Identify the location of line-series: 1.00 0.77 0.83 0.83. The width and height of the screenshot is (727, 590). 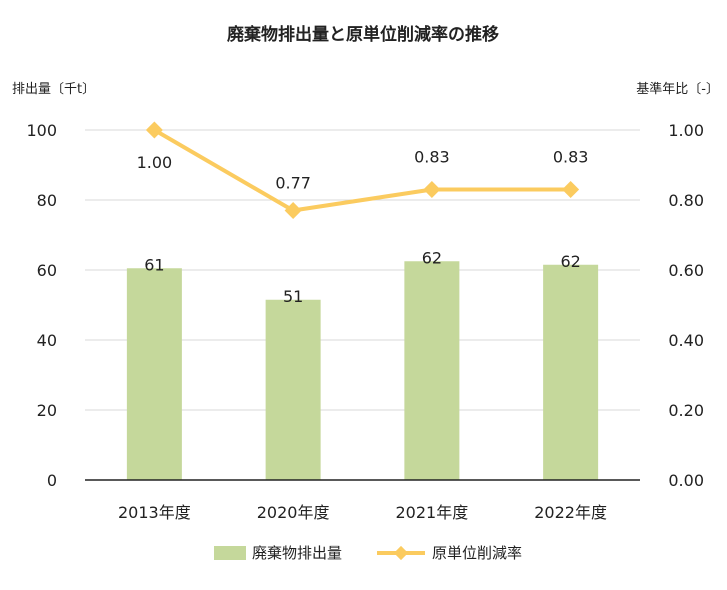
(363, 170).